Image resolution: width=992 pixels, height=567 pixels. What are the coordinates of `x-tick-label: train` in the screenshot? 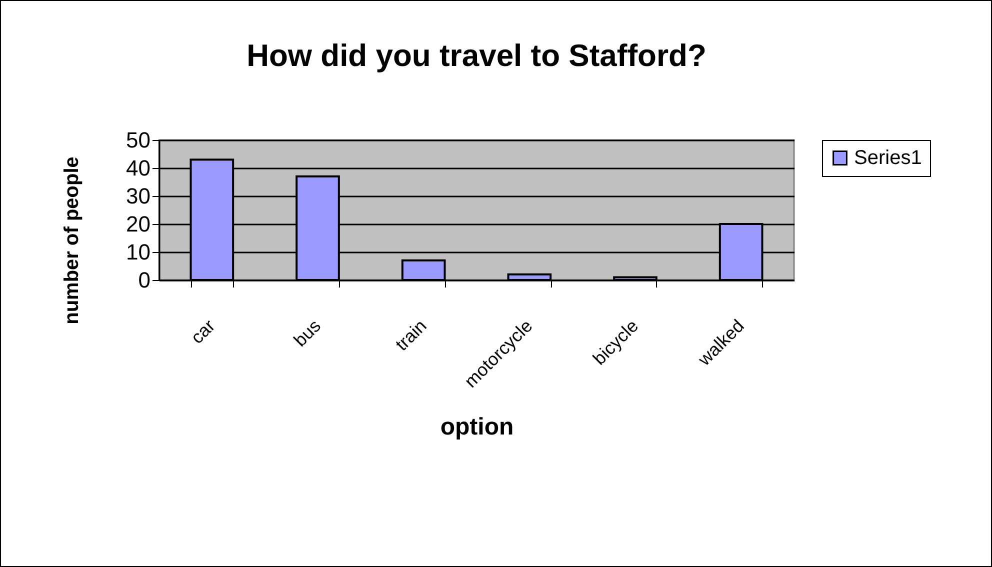 It's located at (411, 335).